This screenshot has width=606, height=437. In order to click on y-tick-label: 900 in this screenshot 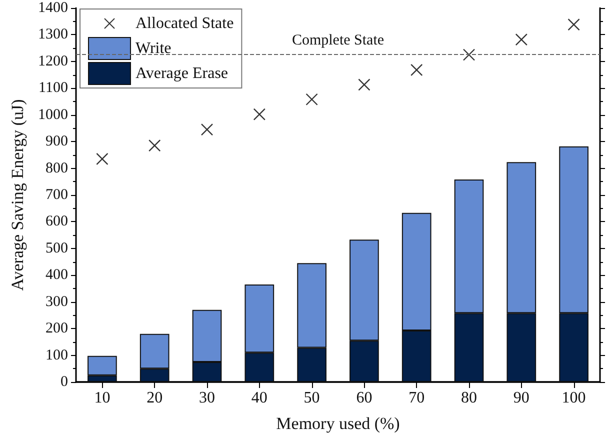, I will do `click(57, 142)`.